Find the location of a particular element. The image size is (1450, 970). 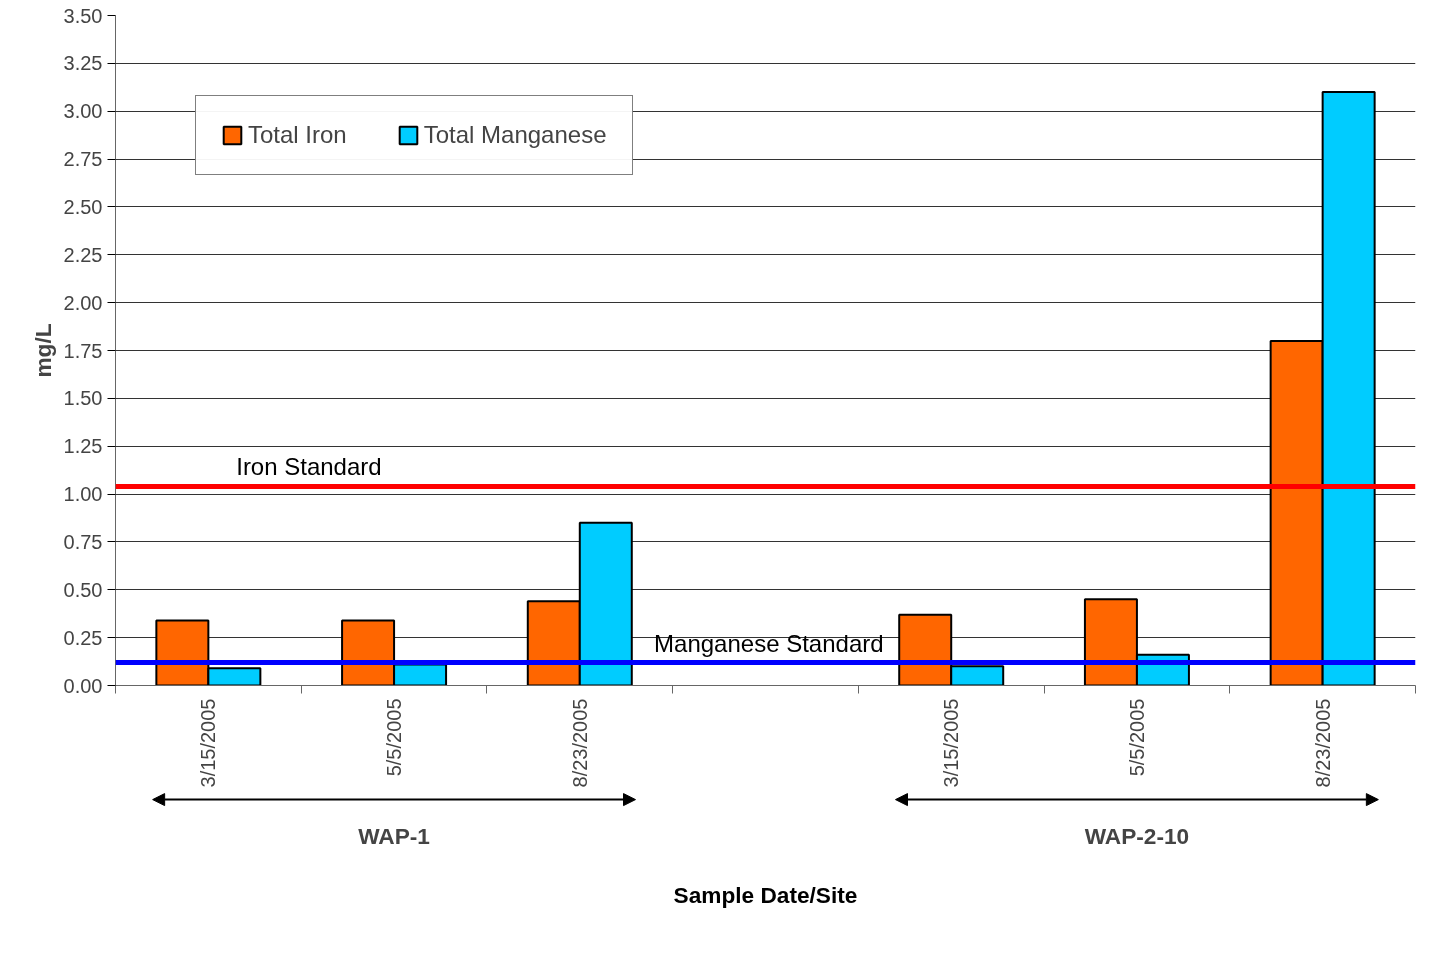

text: WAP-1 is located at coordinates (394, 836).